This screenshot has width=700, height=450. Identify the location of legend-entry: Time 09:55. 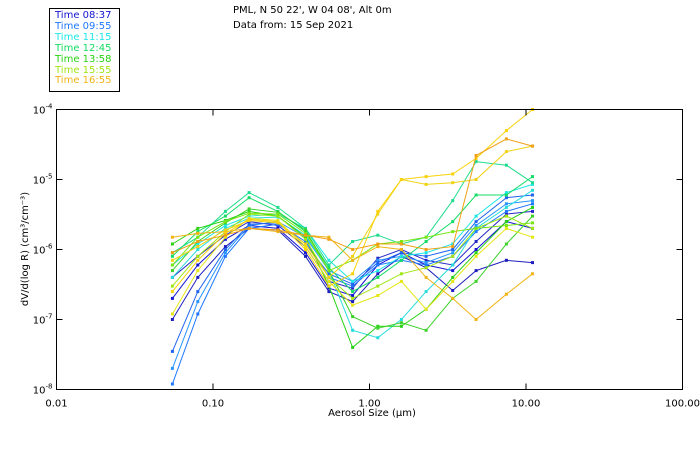
(83, 26).